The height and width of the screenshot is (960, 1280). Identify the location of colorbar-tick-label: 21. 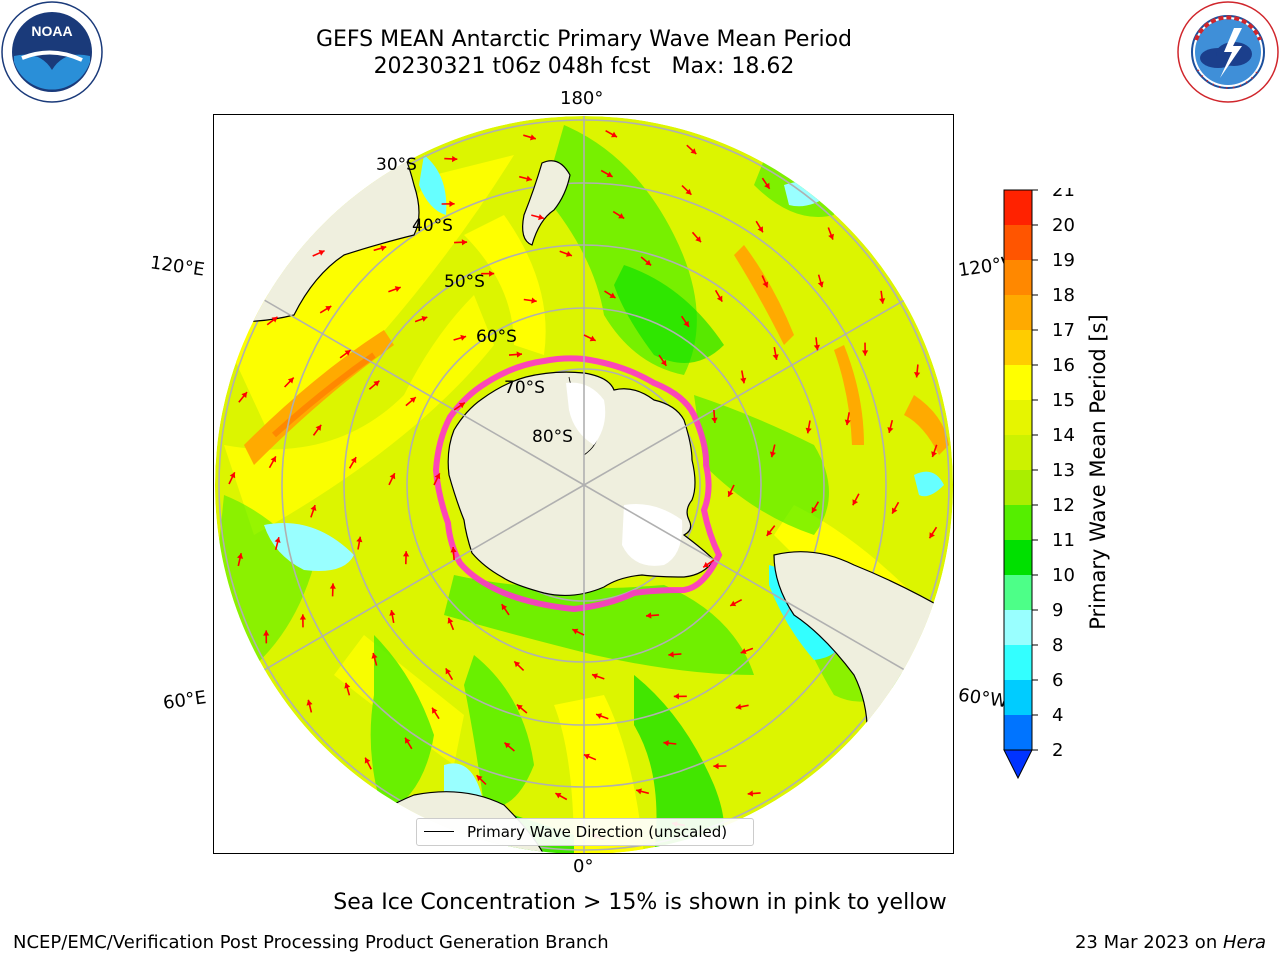
(1063, 194).